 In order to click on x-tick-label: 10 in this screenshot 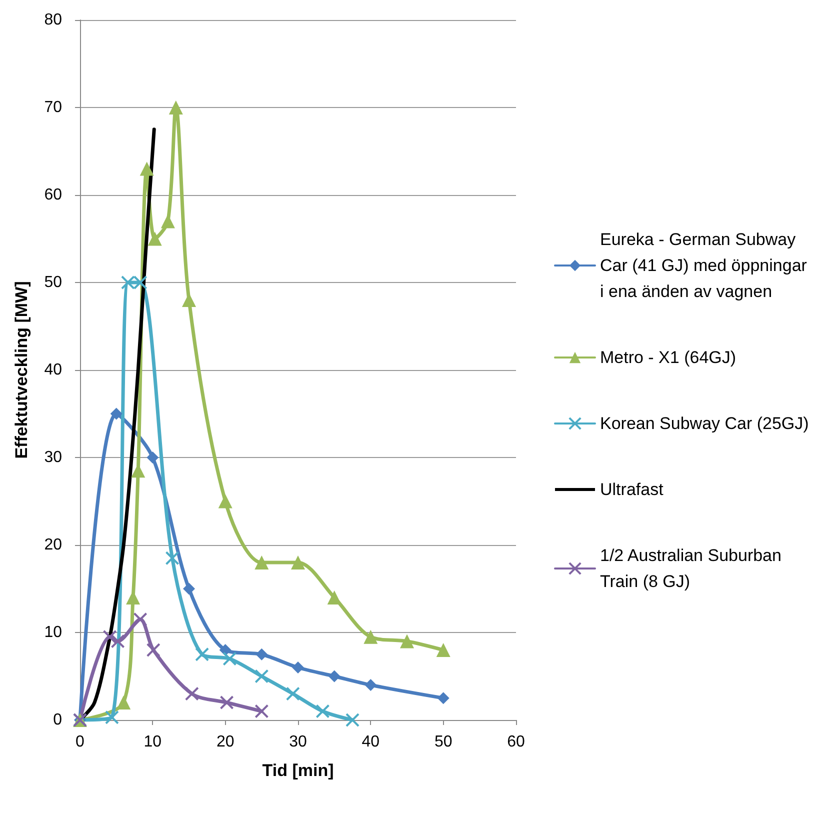, I will do `click(153, 742)`.